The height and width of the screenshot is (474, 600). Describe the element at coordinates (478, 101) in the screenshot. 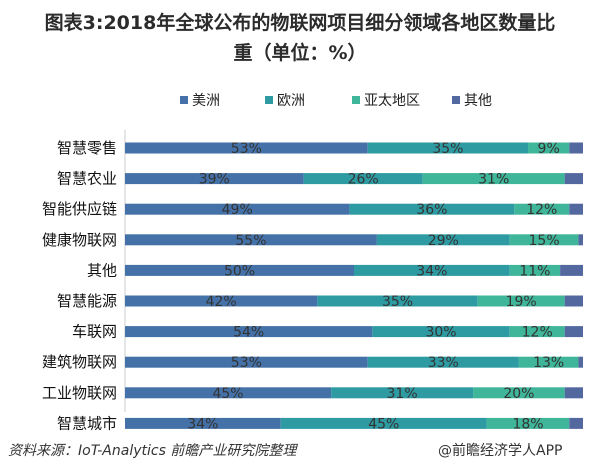

I see `legend-label-3: 其他` at that location.